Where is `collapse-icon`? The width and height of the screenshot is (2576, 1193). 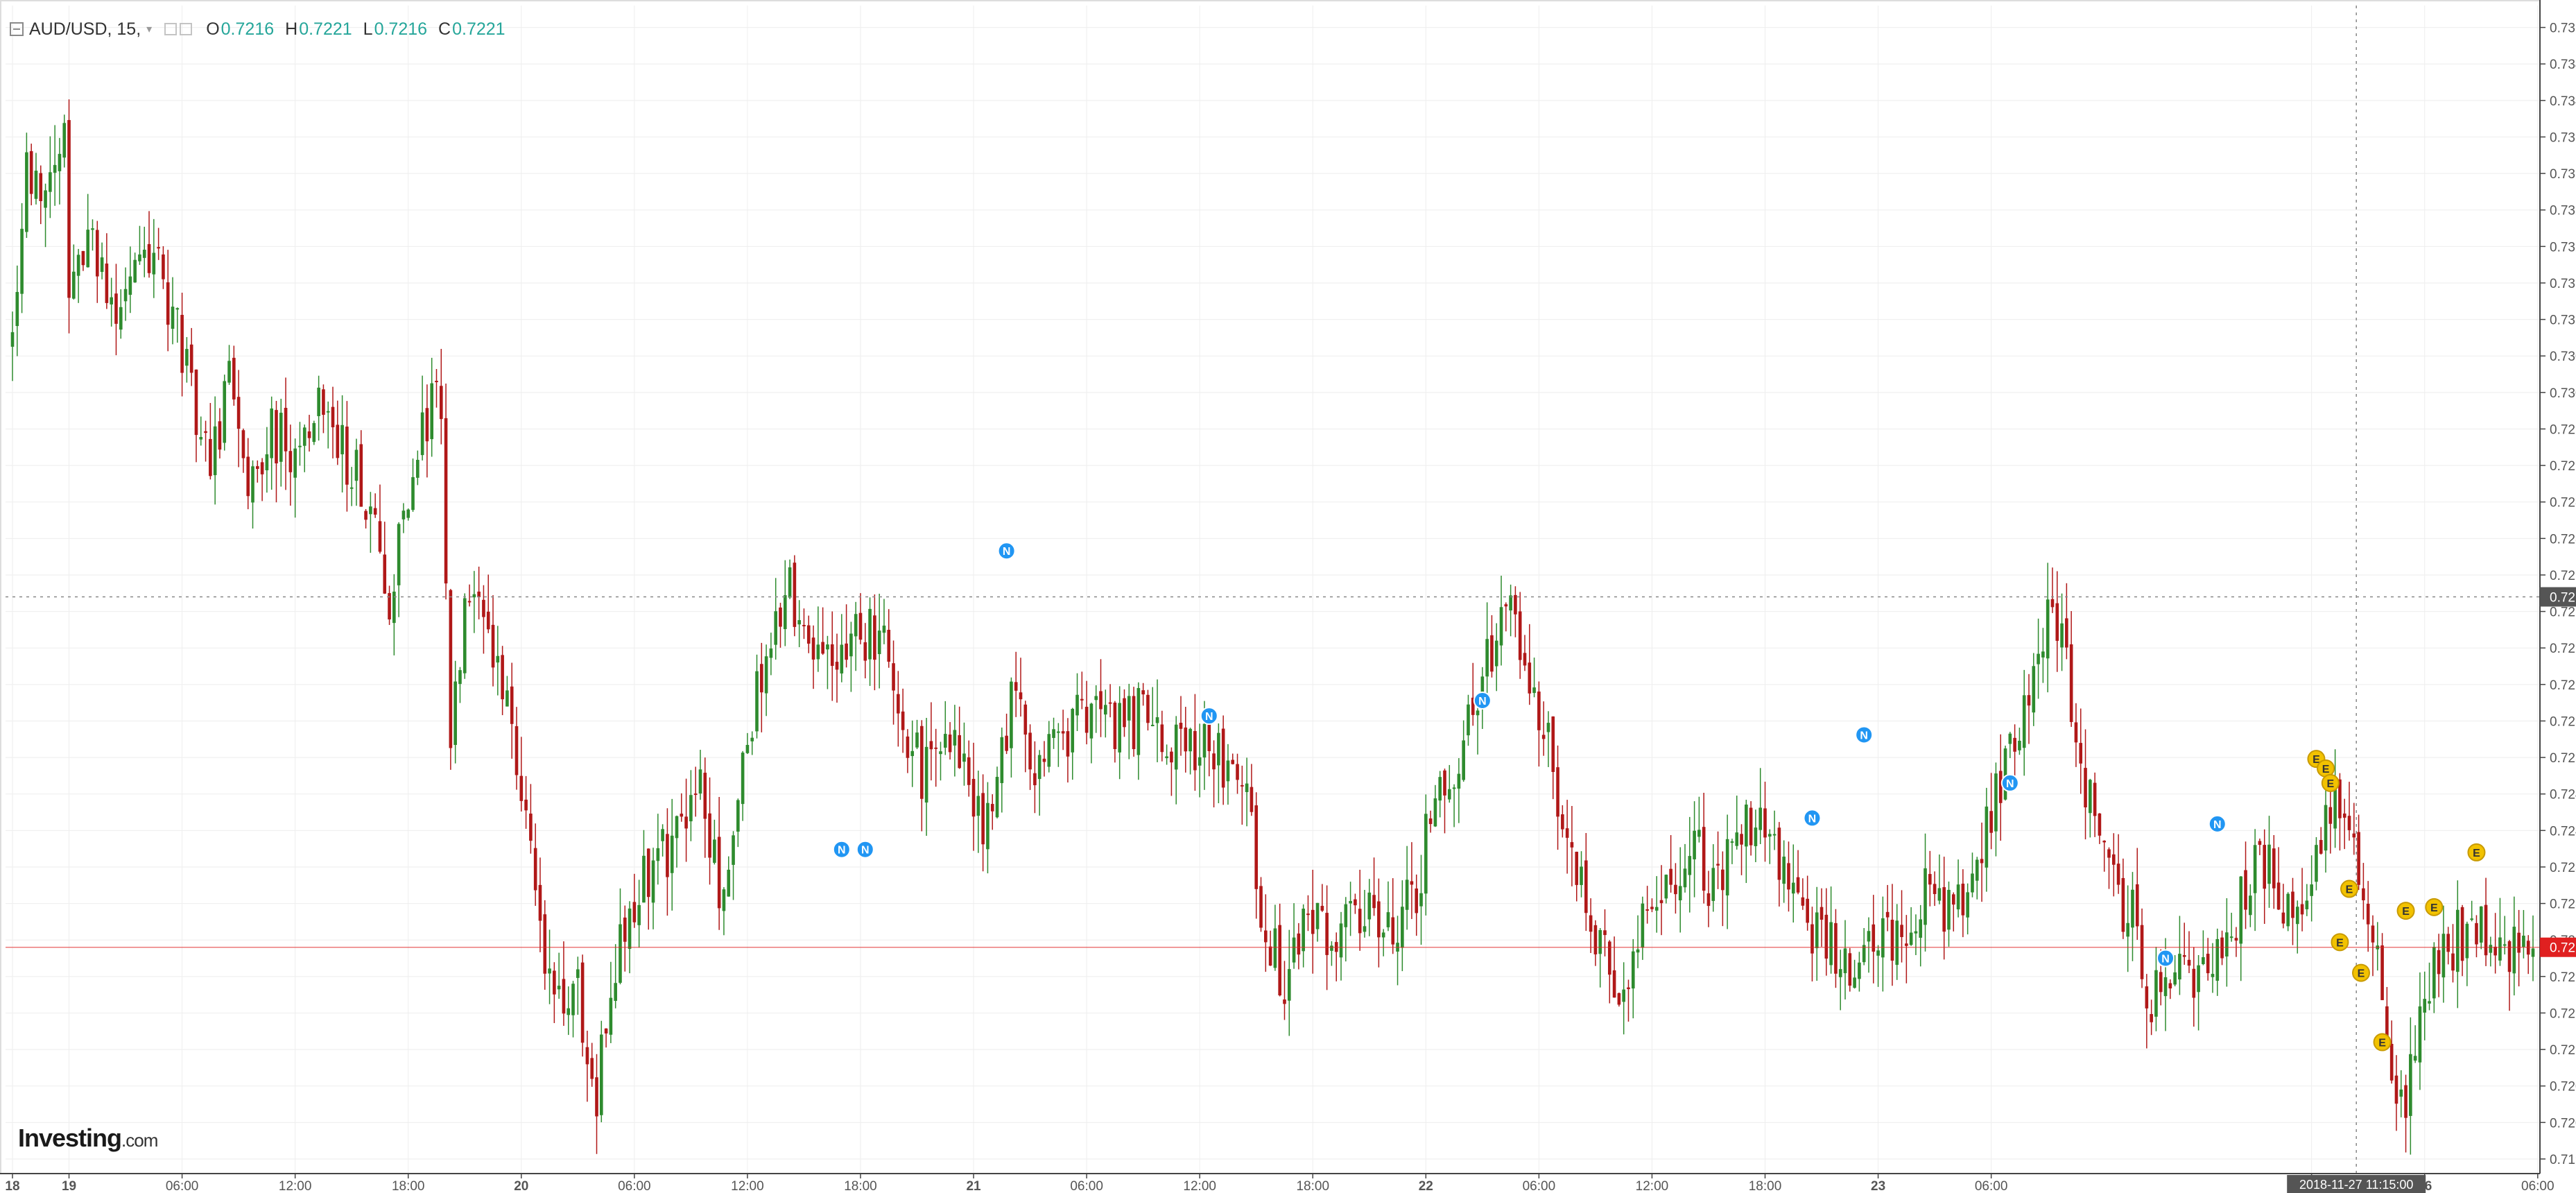
collapse-icon is located at coordinates (17, 29).